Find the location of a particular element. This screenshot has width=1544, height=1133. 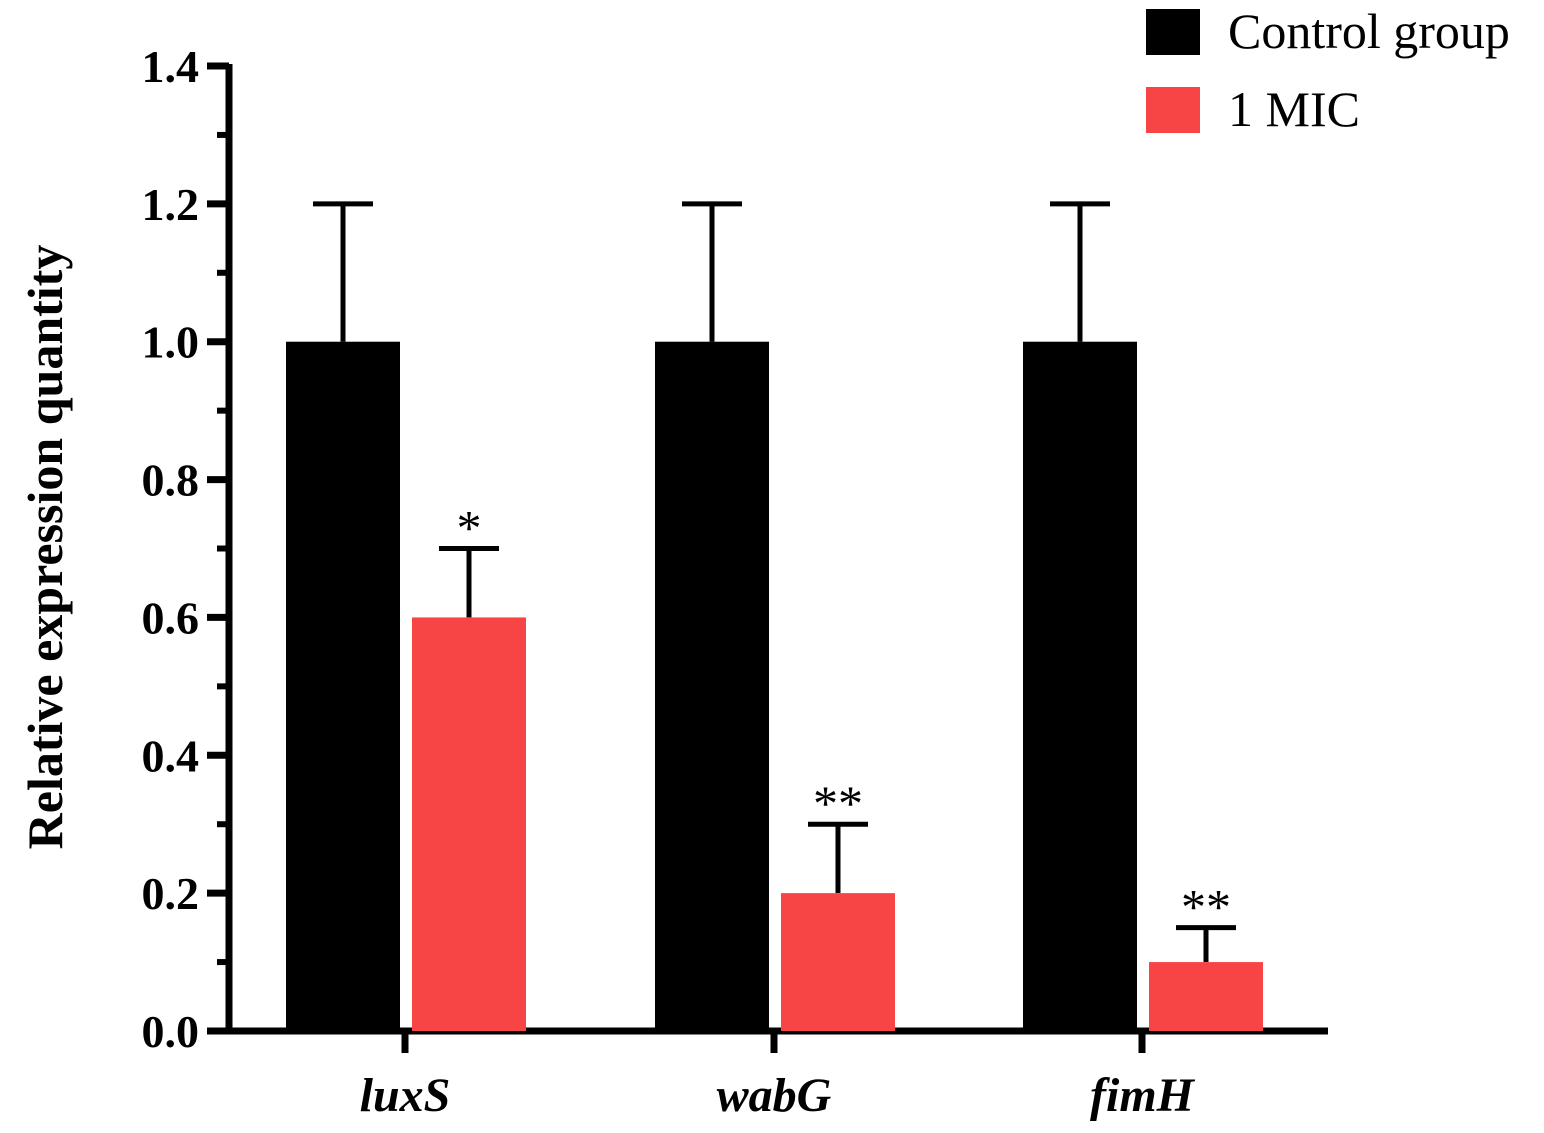

bar-mic-luxS is located at coordinates (469, 824).